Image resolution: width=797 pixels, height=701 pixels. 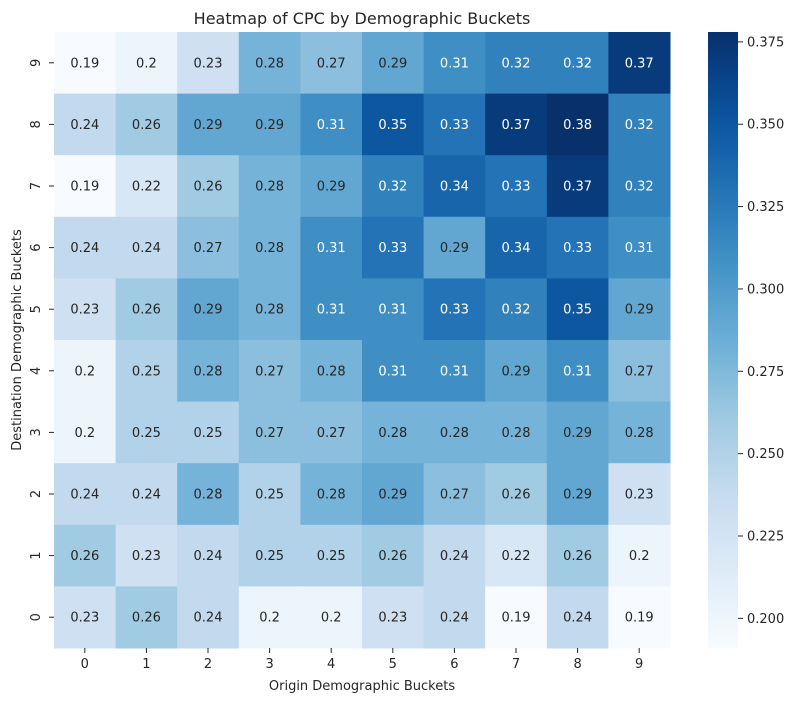 What do you see at coordinates (516, 664) in the screenshot?
I see `x-tick-label: 7` at bounding box center [516, 664].